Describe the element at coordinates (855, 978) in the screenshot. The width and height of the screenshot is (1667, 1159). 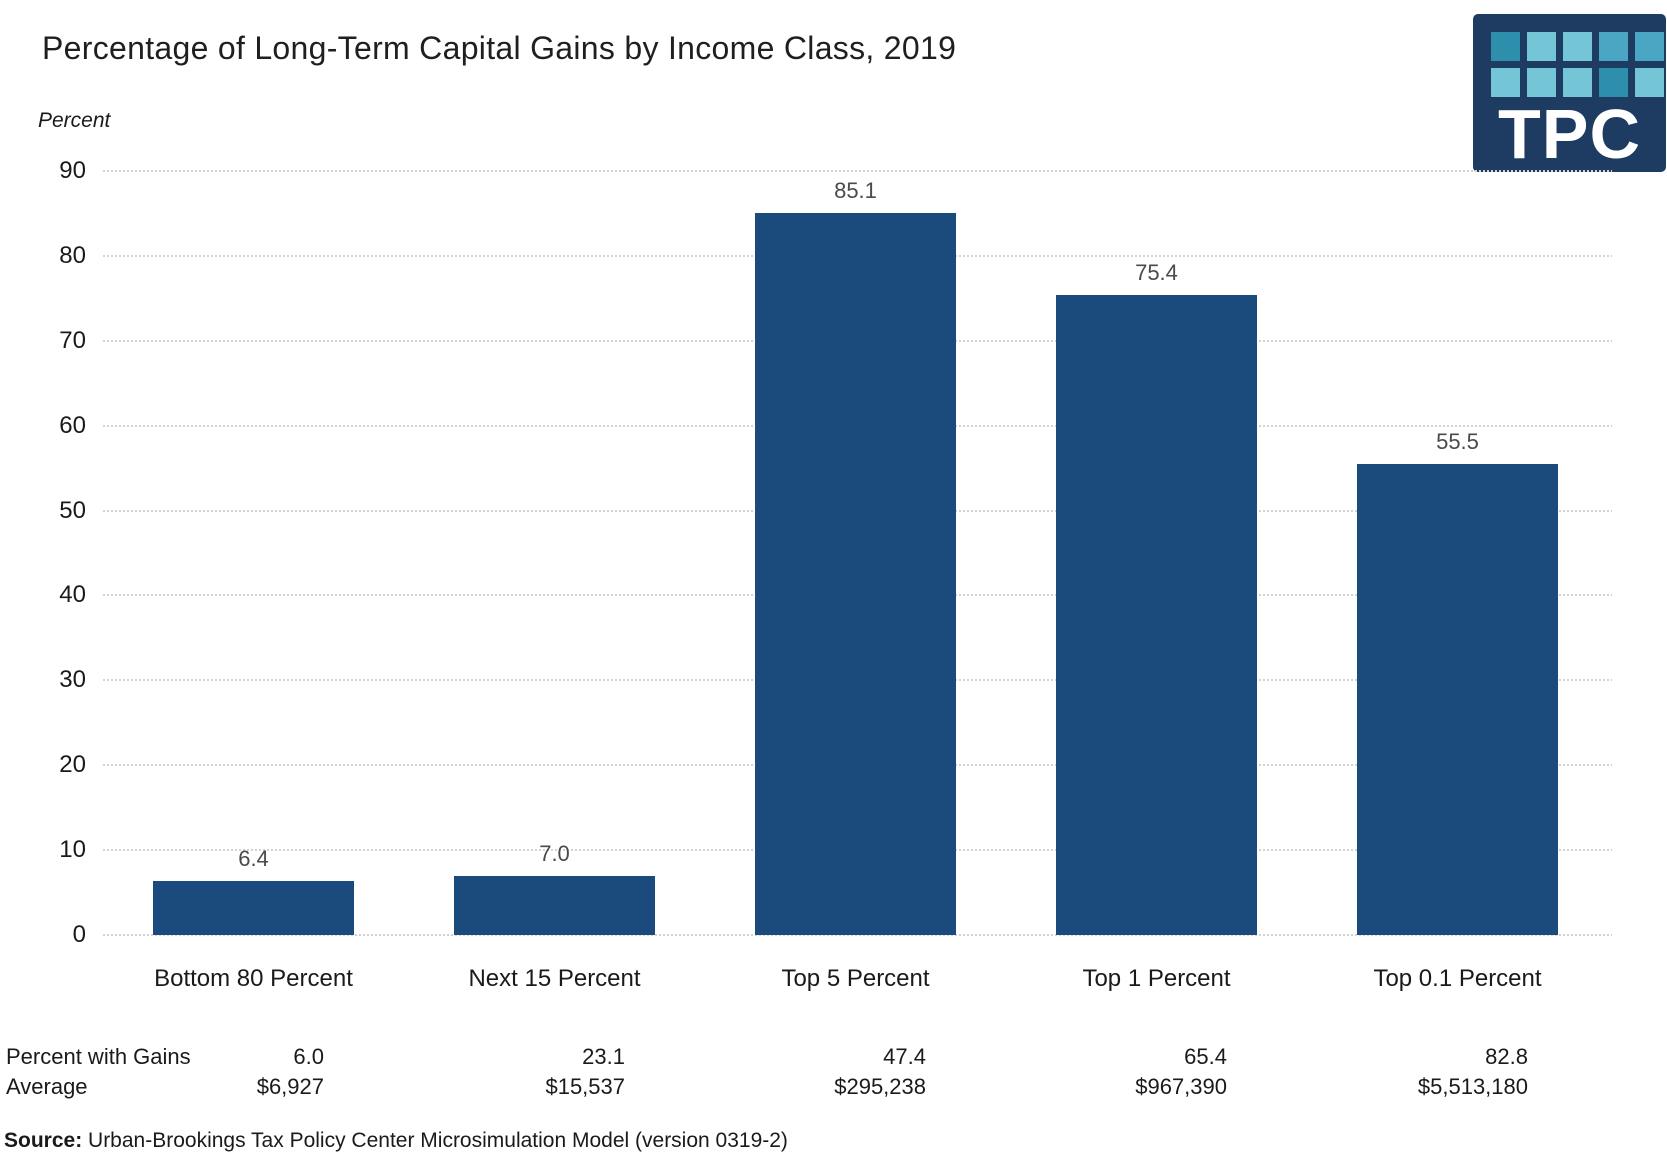
I see `x-axis-category-label: Top 5 Percent` at that location.